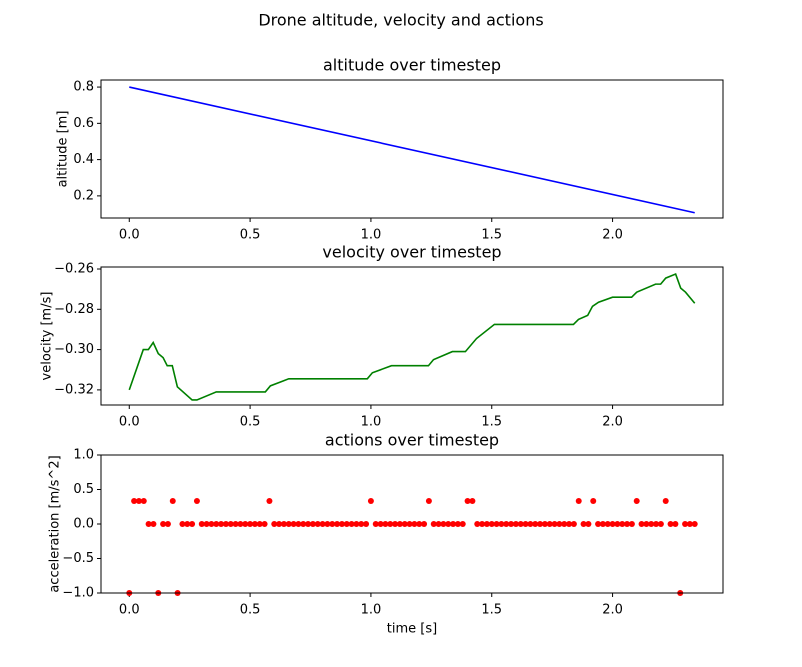  What do you see at coordinates (78, 558) in the screenshot?
I see `y-tick-label: −0.5` at bounding box center [78, 558].